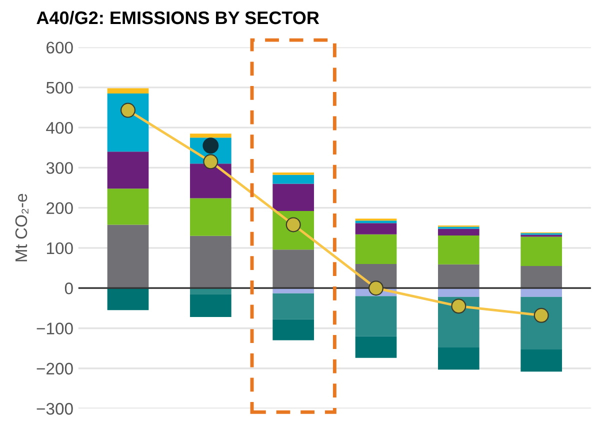 The image size is (603, 430). What do you see at coordinates (59, 208) in the screenshot?
I see `y-tick-label: 200` at bounding box center [59, 208].